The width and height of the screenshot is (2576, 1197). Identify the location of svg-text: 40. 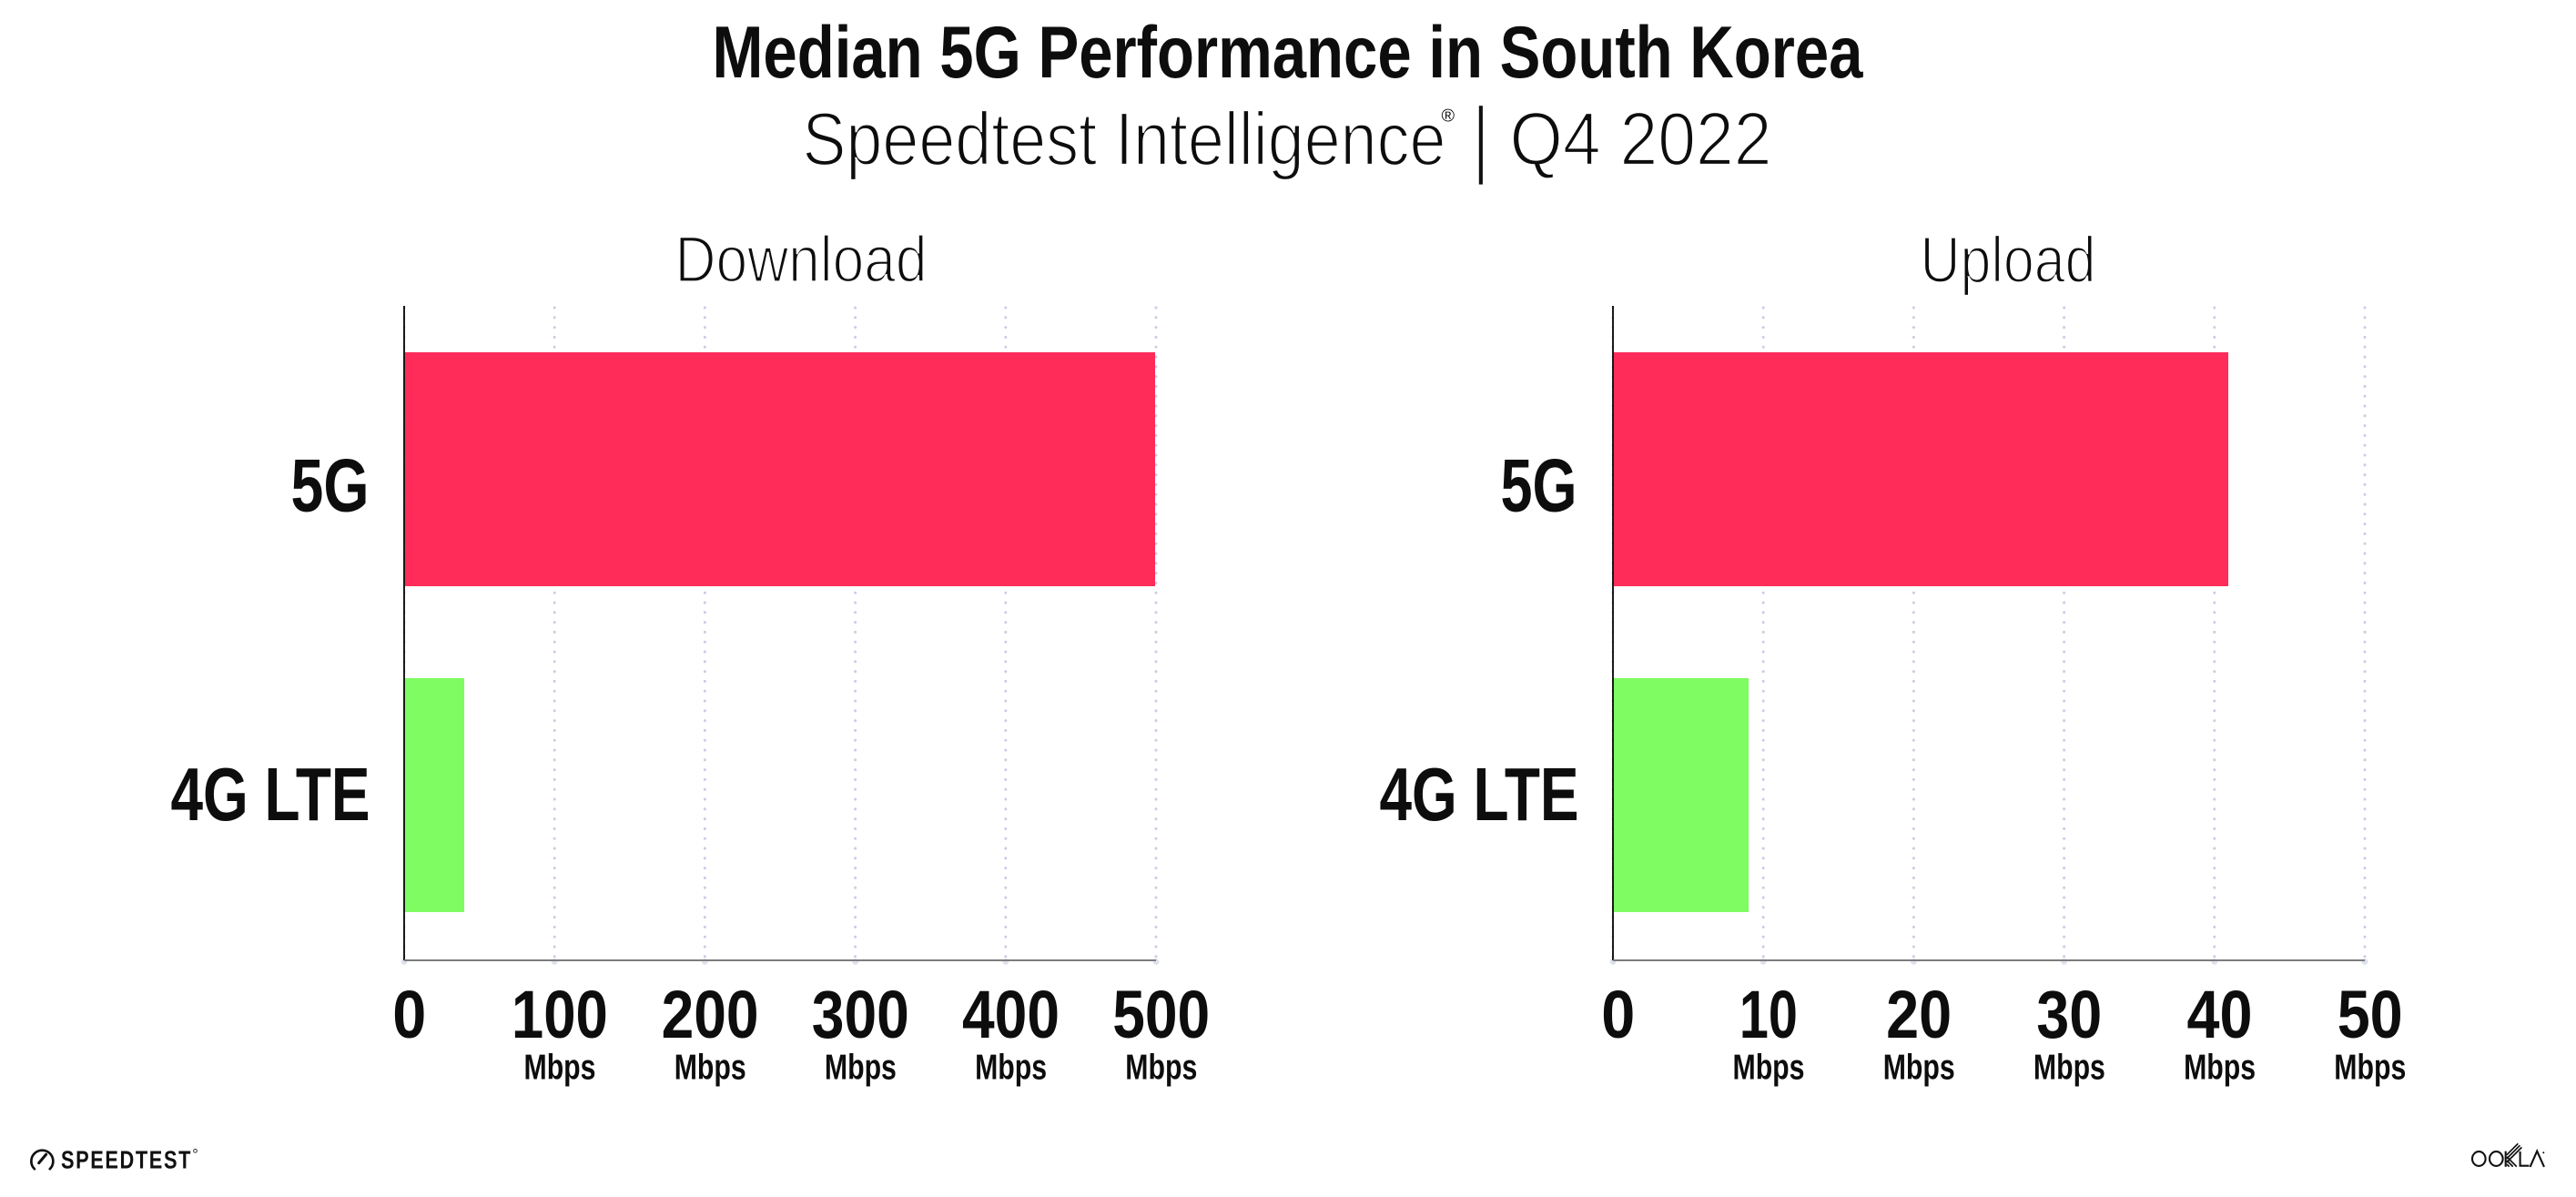
(2220, 1015).